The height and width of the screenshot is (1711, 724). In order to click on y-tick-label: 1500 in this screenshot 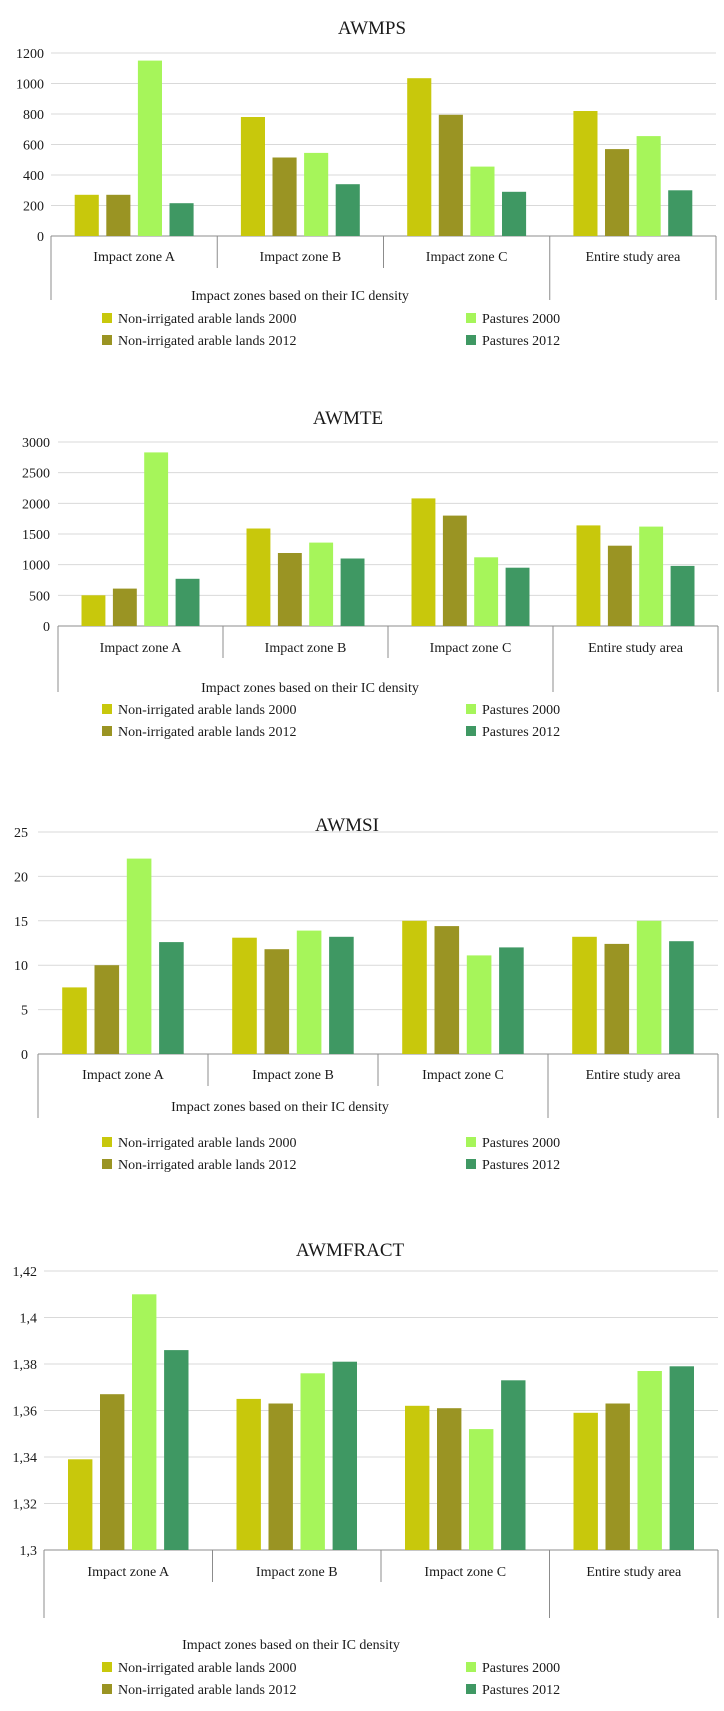, I will do `click(36, 535)`.